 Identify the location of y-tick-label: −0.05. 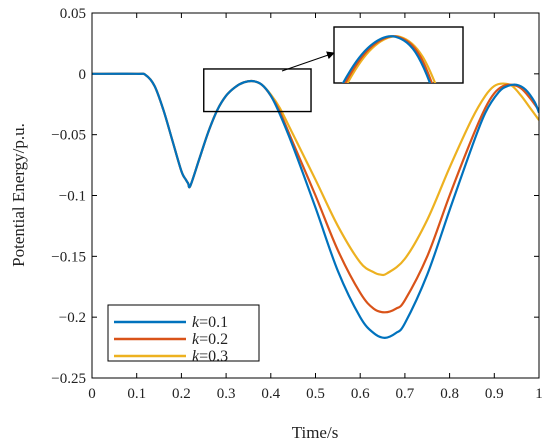
(68, 136).